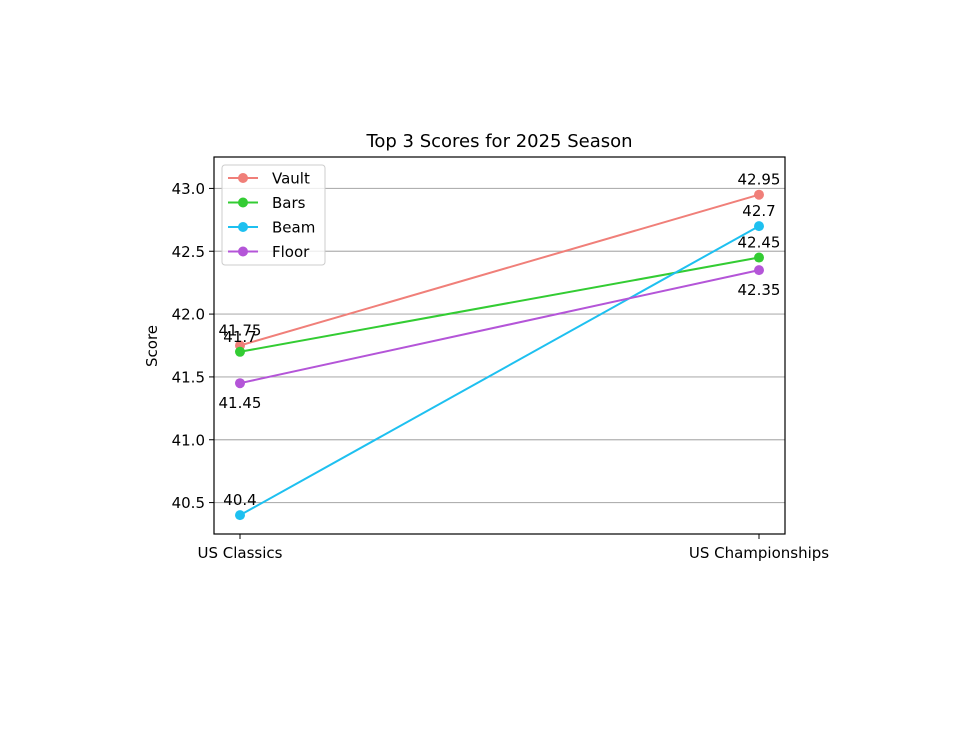  I want to click on series-line-vault, so click(499, 270).